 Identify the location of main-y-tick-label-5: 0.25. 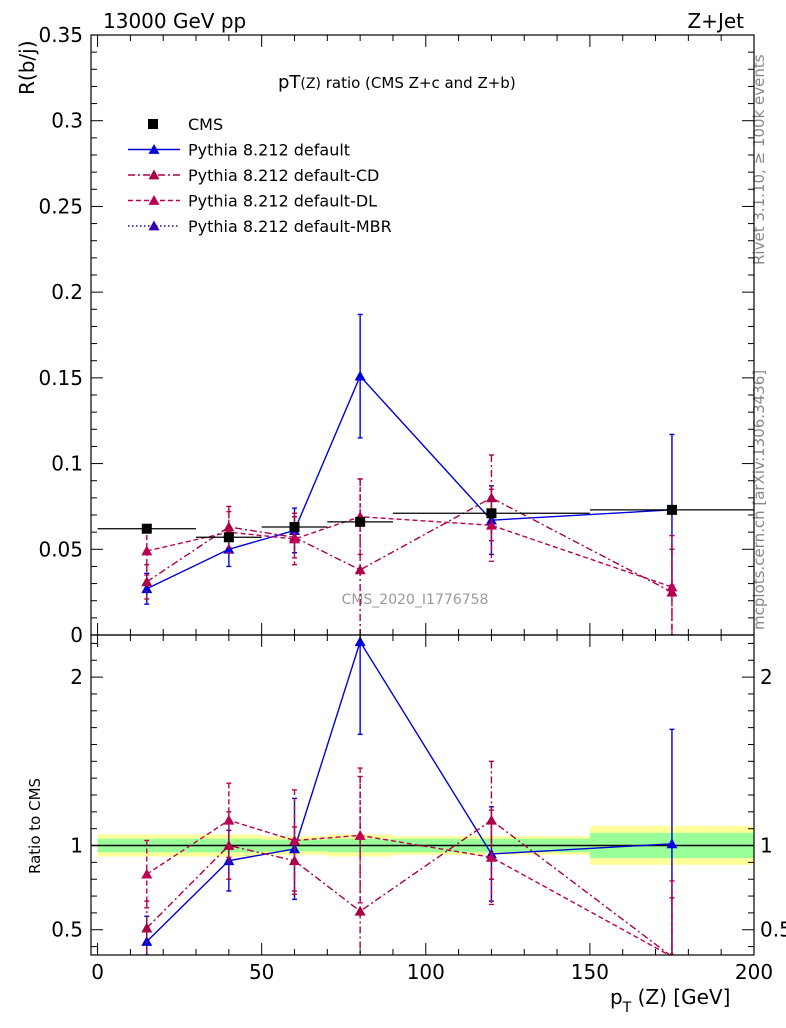
(60, 206).